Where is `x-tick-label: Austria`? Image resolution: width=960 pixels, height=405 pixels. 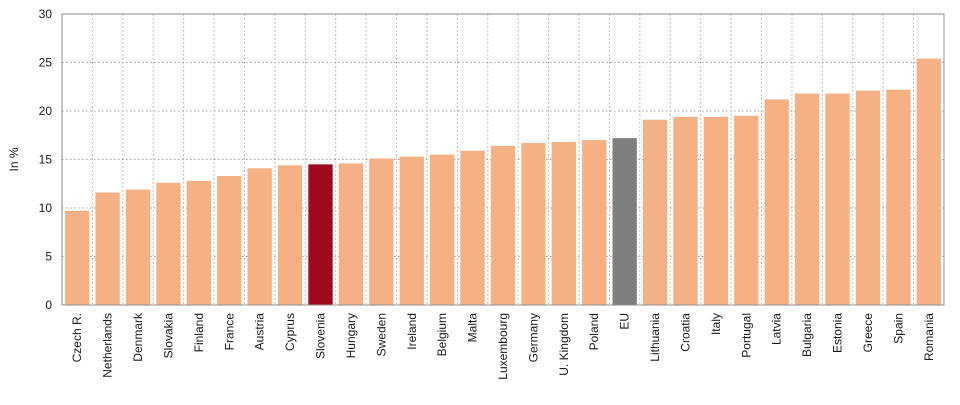
x-tick-label: Austria is located at coordinates (260, 332).